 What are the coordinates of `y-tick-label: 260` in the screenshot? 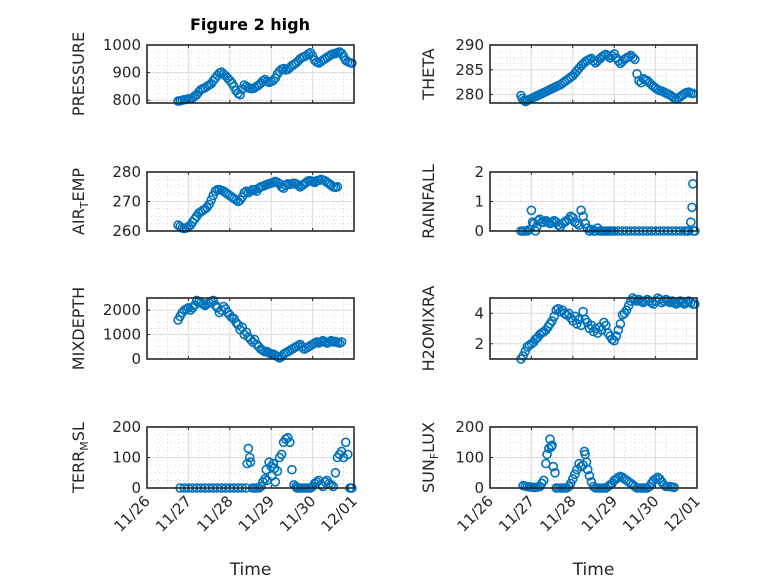 It's located at (126, 231).